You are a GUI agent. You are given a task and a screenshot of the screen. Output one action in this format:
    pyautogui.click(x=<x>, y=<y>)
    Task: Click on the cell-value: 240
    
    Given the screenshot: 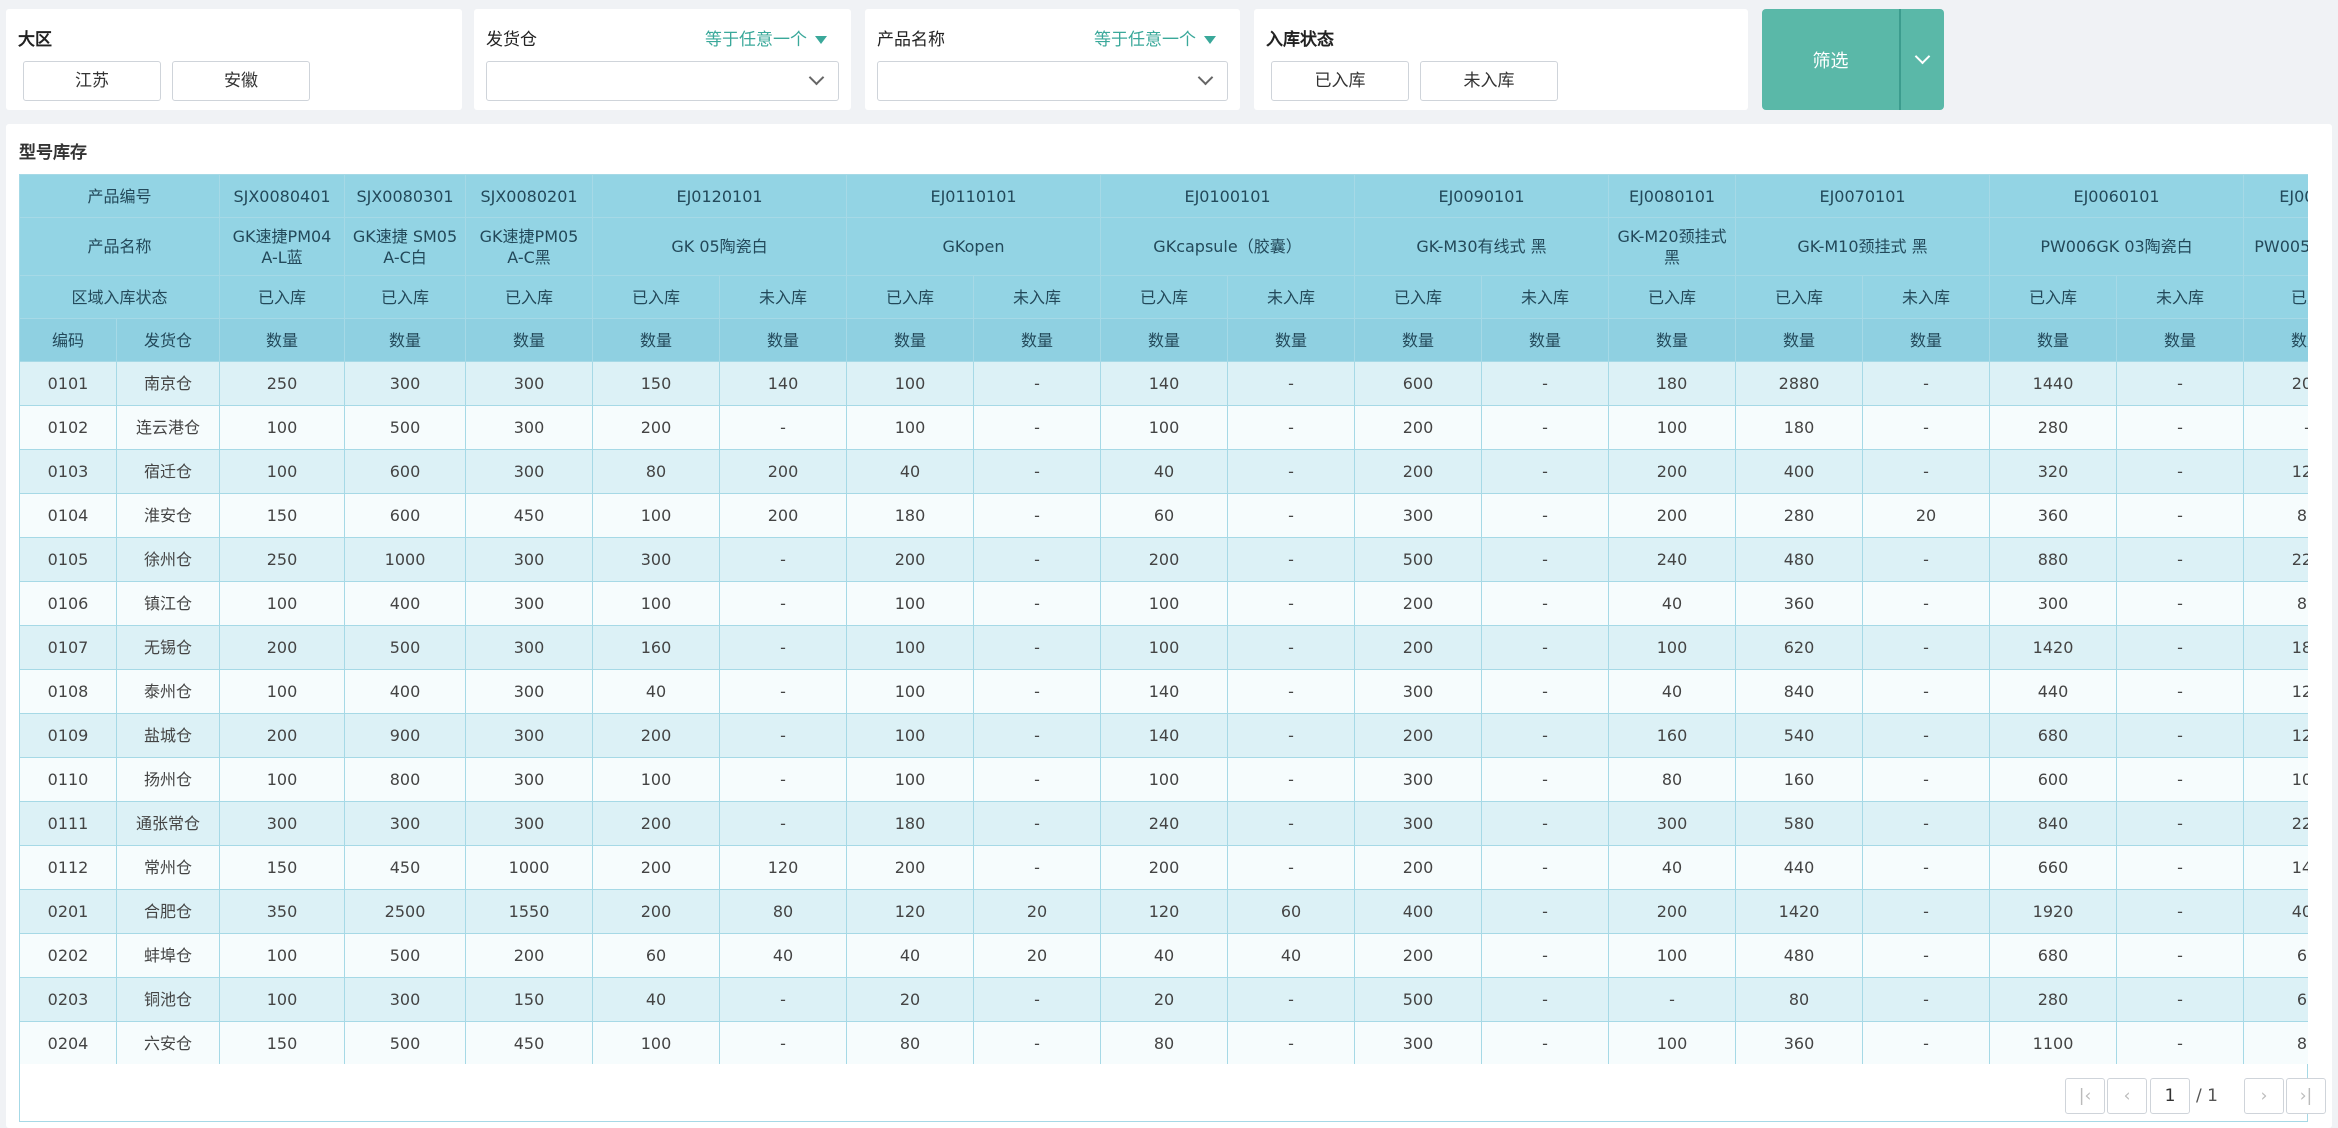 What is the action you would take?
    pyautogui.click(x=1672, y=559)
    